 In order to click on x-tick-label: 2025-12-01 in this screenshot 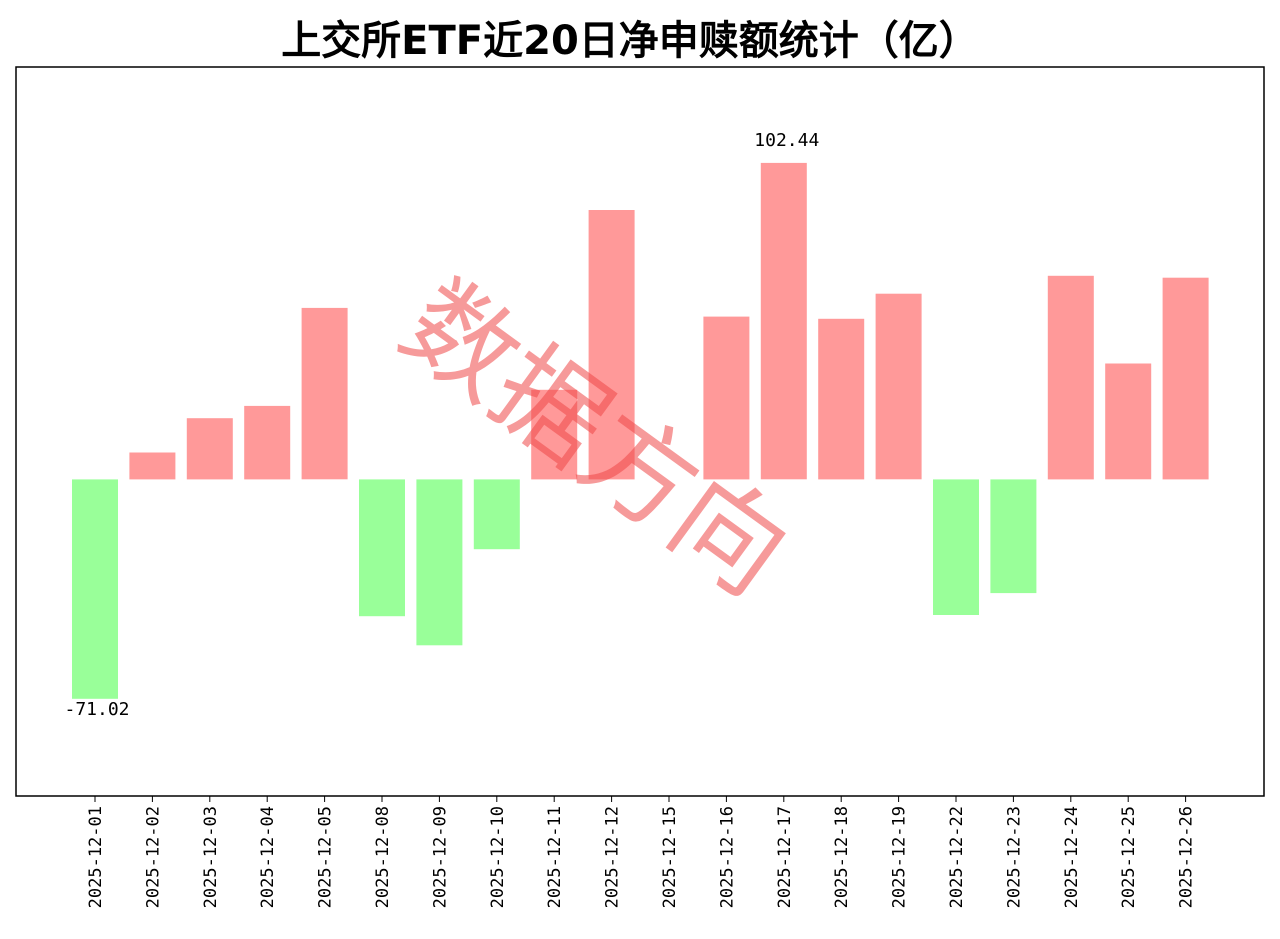, I will do `click(96, 857)`.